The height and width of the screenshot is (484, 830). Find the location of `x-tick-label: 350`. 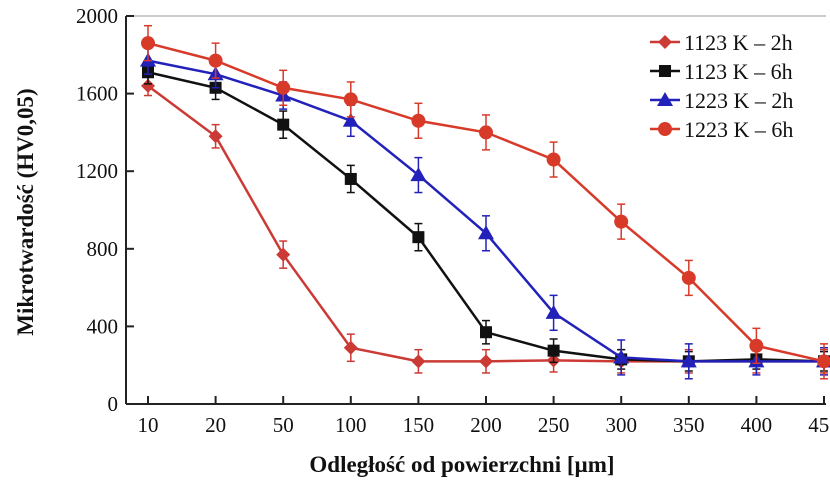

x-tick-label: 350 is located at coordinates (689, 425).